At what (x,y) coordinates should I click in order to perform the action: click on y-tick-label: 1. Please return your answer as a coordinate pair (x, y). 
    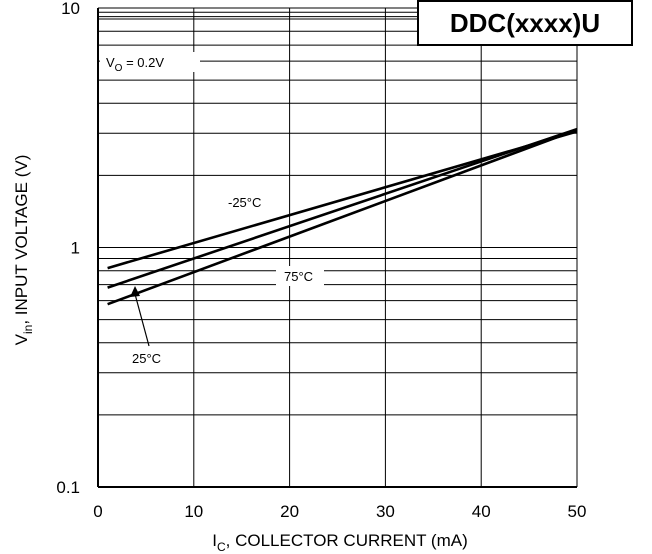
    Looking at the image, I should click on (75, 248).